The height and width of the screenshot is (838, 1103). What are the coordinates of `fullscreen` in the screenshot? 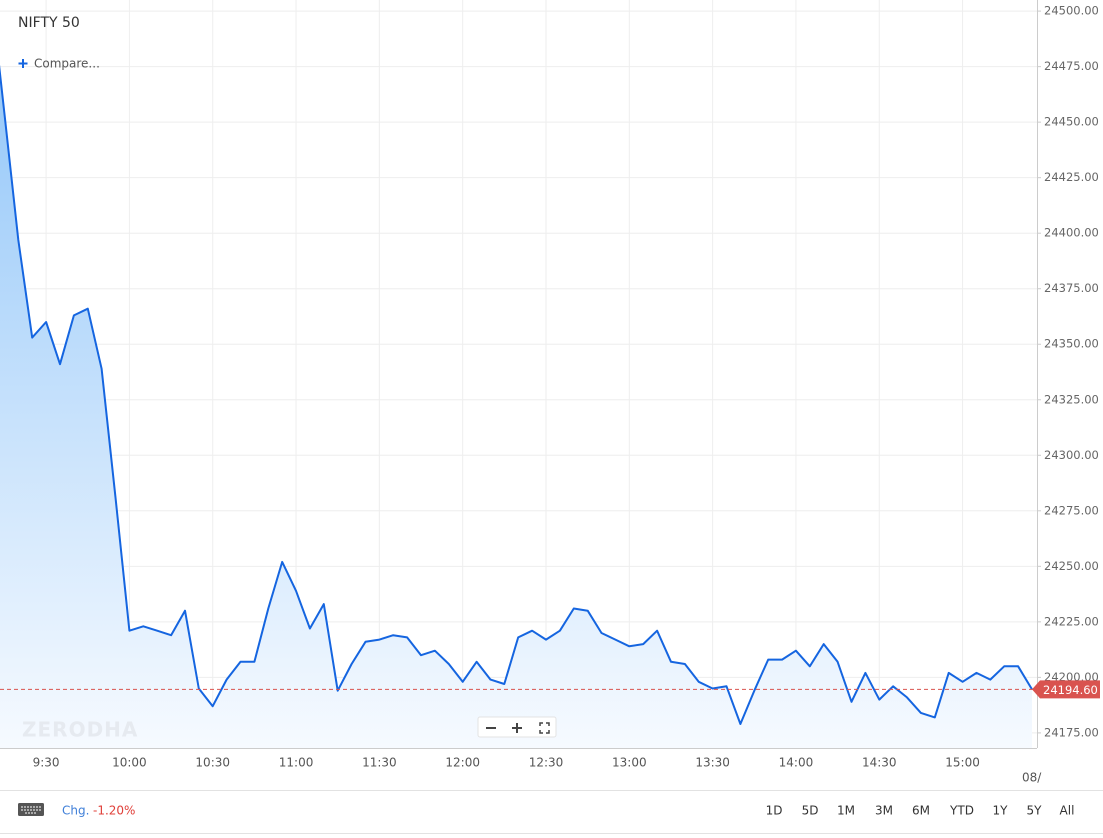 It's located at (544, 728).